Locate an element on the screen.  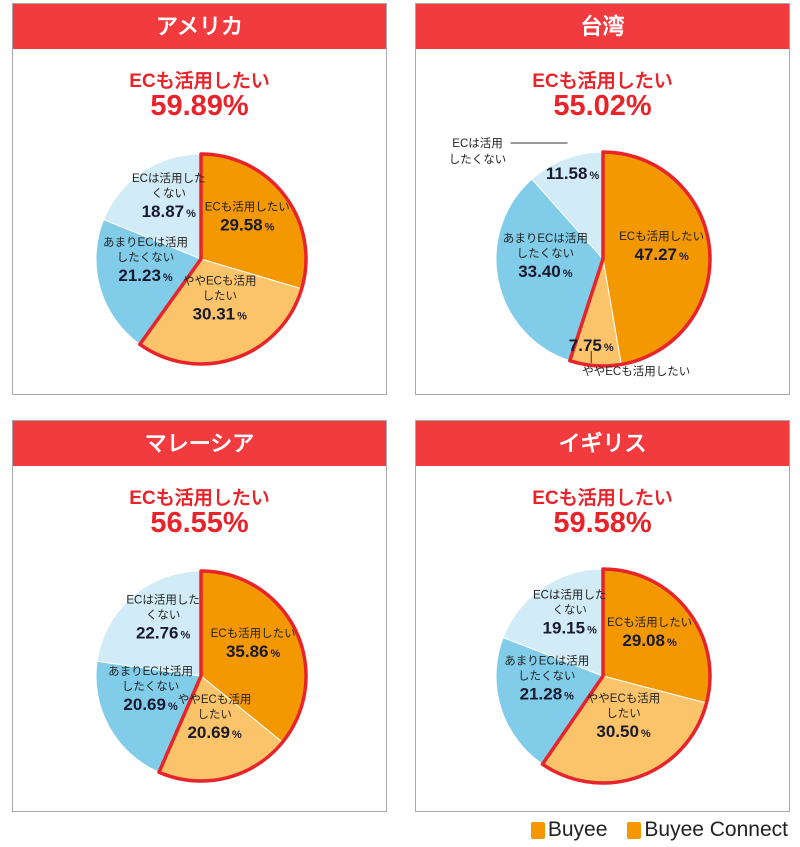
slice-label: ややECも活用したい 7.75% is located at coordinates (629, 357).